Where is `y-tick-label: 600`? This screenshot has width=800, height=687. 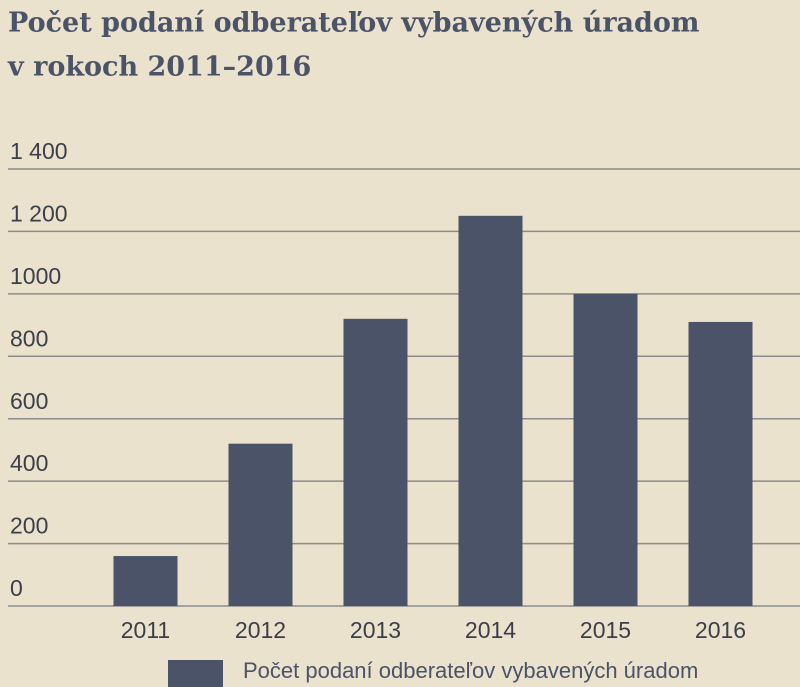 y-tick-label: 600 is located at coordinates (29, 401).